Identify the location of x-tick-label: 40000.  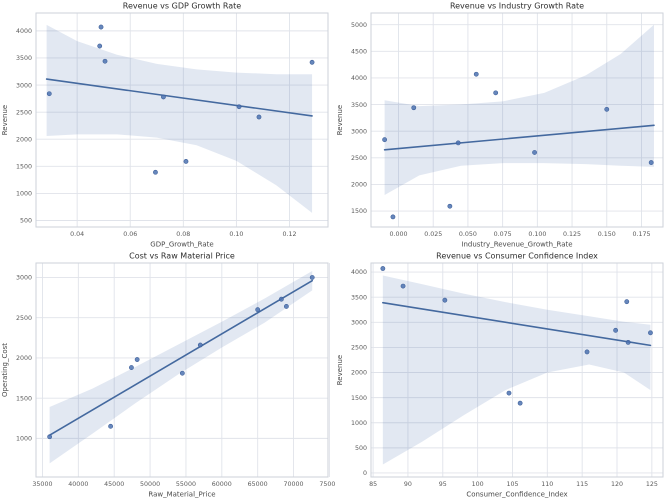
(78, 484).